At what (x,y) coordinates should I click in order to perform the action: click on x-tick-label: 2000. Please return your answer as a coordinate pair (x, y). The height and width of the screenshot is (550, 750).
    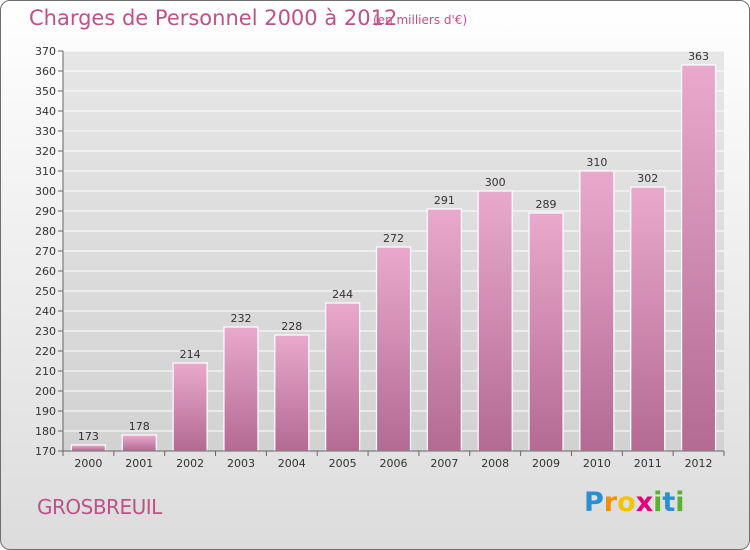
    Looking at the image, I should click on (88, 463).